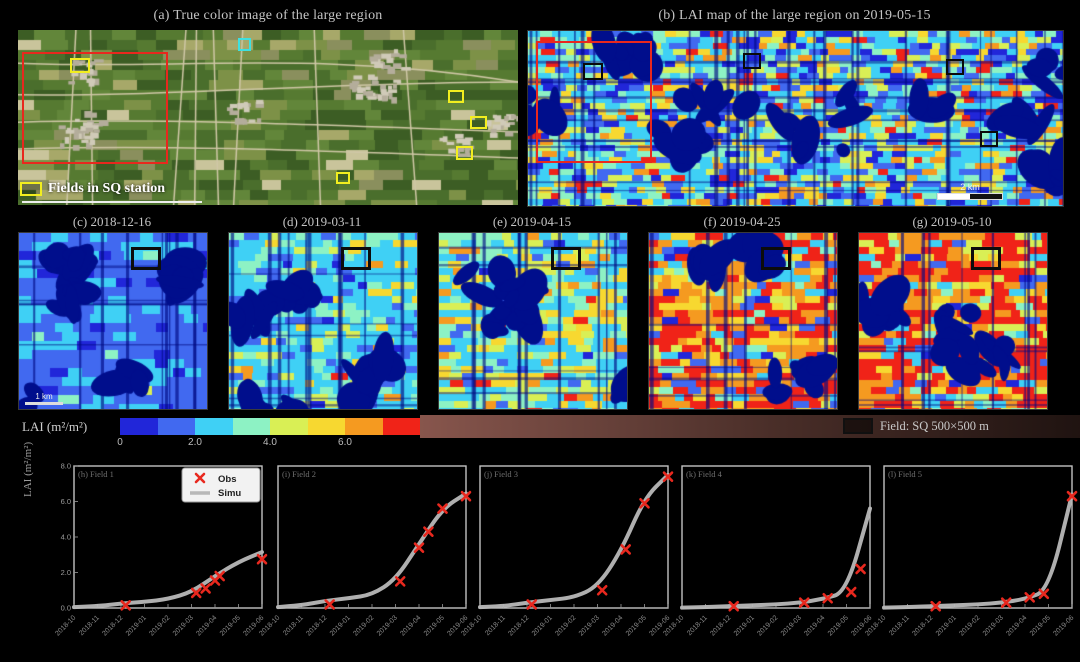 The height and width of the screenshot is (662, 1080). I want to click on y-tick-label: 6.0, so click(66, 501).